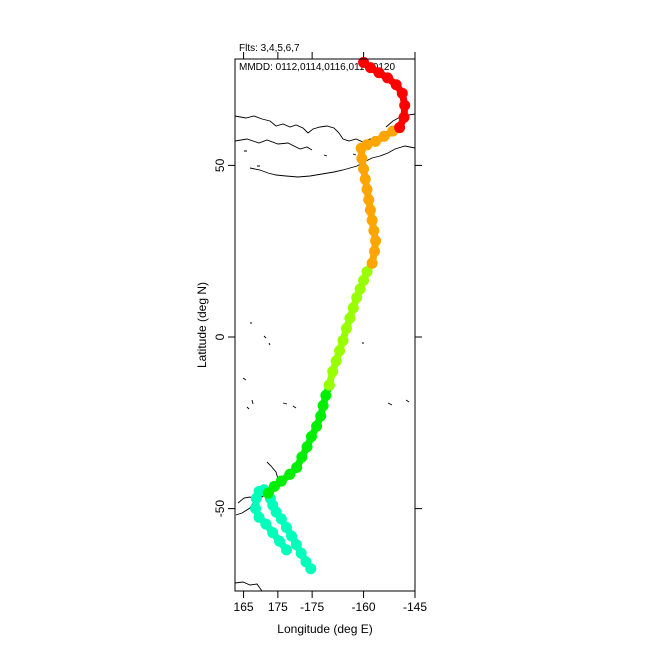 Image resolution: width=650 pixels, height=650 pixels. I want to click on right-axis, so click(418, 337).